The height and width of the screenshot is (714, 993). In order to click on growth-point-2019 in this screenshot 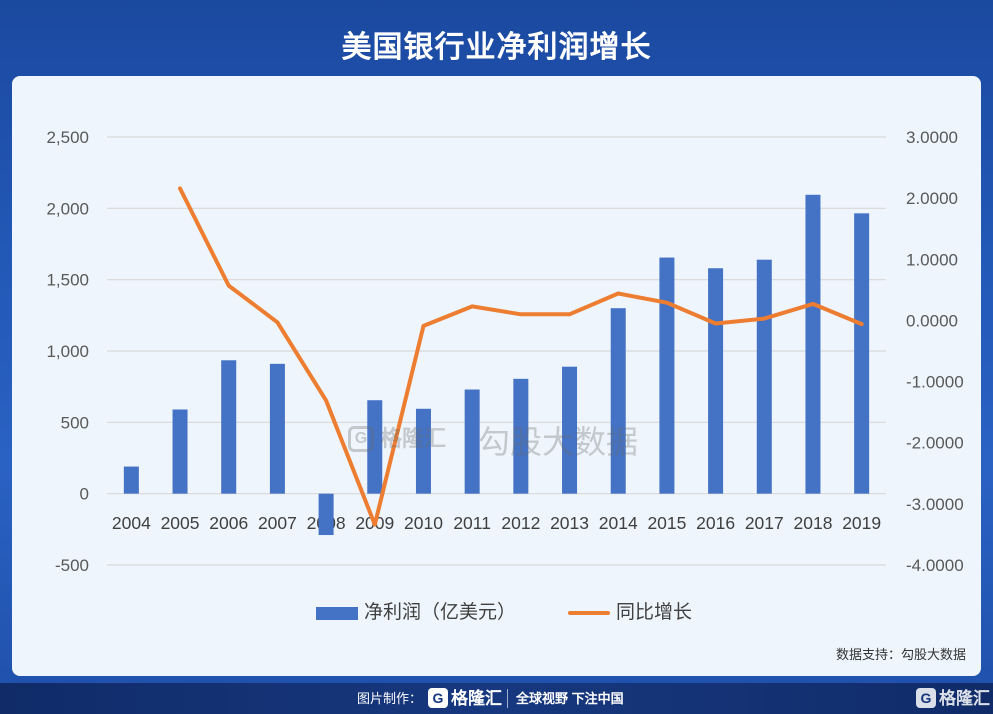, I will do `click(861, 324)`.